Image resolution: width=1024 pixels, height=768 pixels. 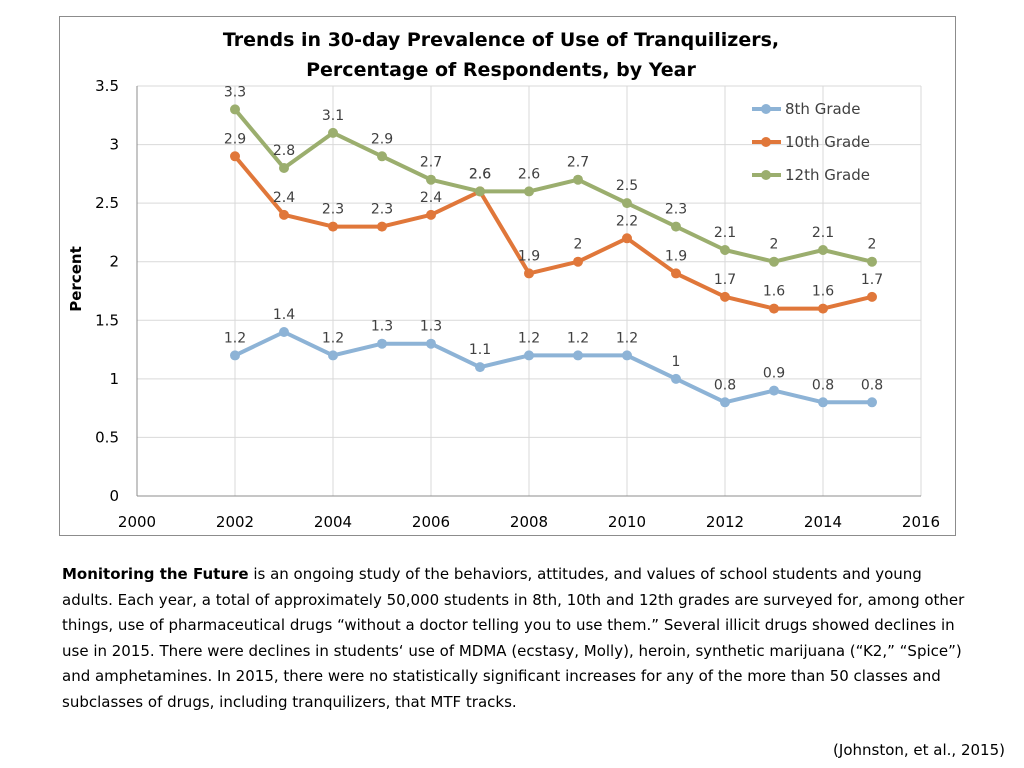 What do you see at coordinates (766, 142) in the screenshot?
I see `legend-marker-10th-grade` at bounding box center [766, 142].